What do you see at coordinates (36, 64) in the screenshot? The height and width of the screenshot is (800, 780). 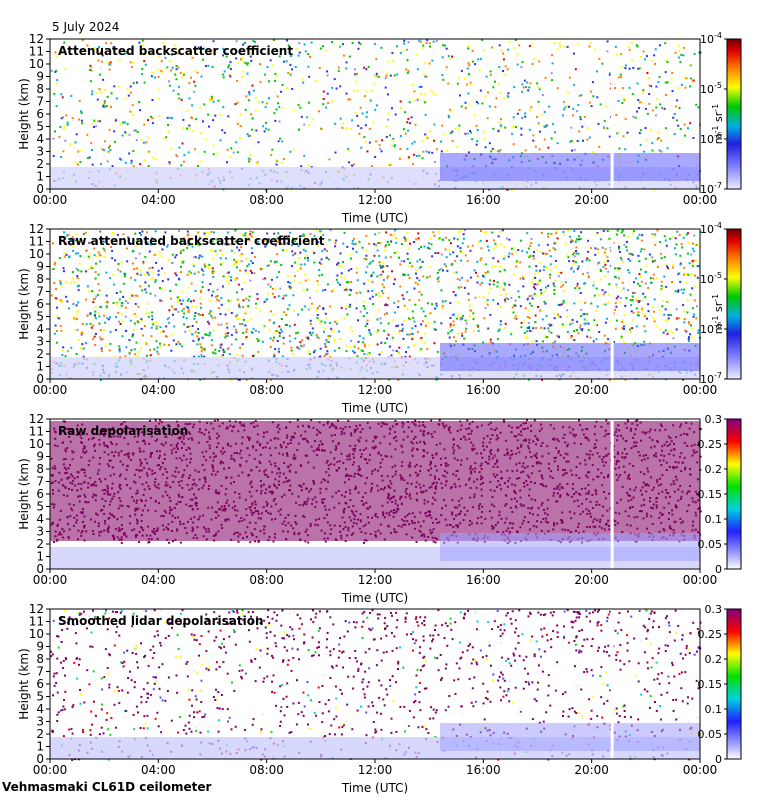 I see `y-tick-label: 10` at bounding box center [36, 64].